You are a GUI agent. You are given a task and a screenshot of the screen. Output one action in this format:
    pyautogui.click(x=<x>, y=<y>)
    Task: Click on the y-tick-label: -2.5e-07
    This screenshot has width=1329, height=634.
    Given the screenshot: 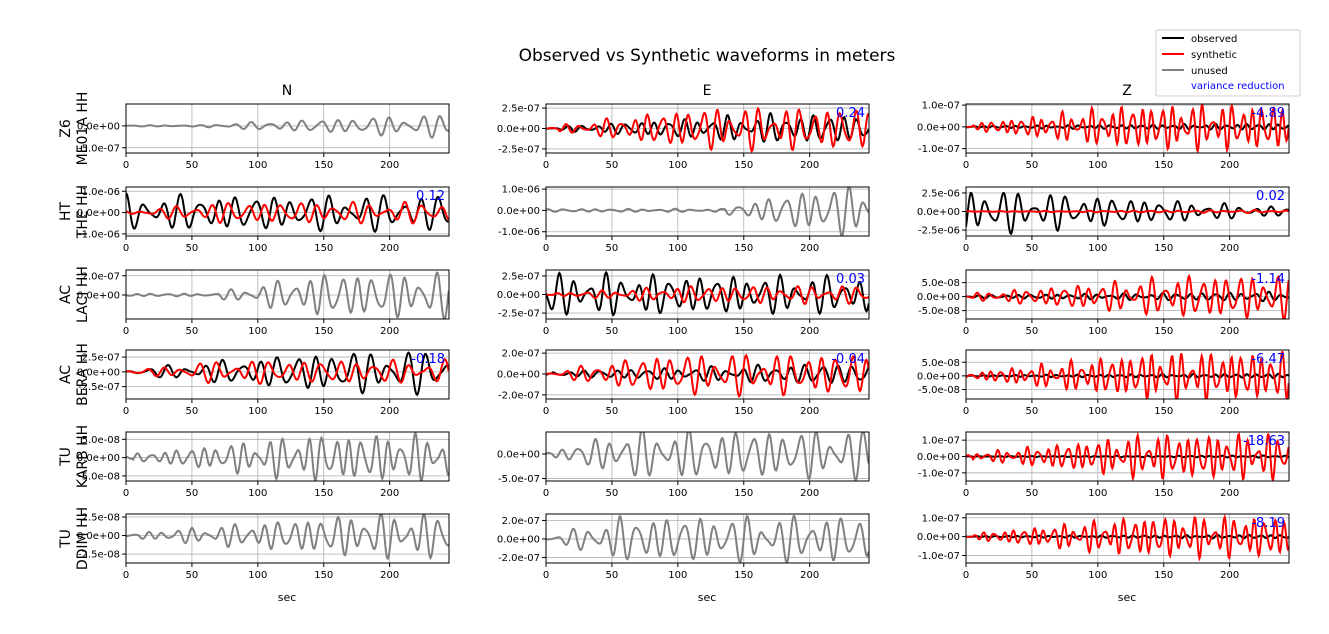 What is the action you would take?
    pyautogui.click(x=519, y=149)
    